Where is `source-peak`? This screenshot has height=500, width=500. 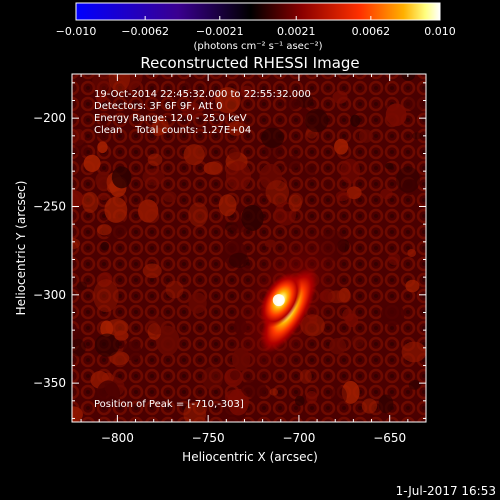 source-peak is located at coordinates (278, 300).